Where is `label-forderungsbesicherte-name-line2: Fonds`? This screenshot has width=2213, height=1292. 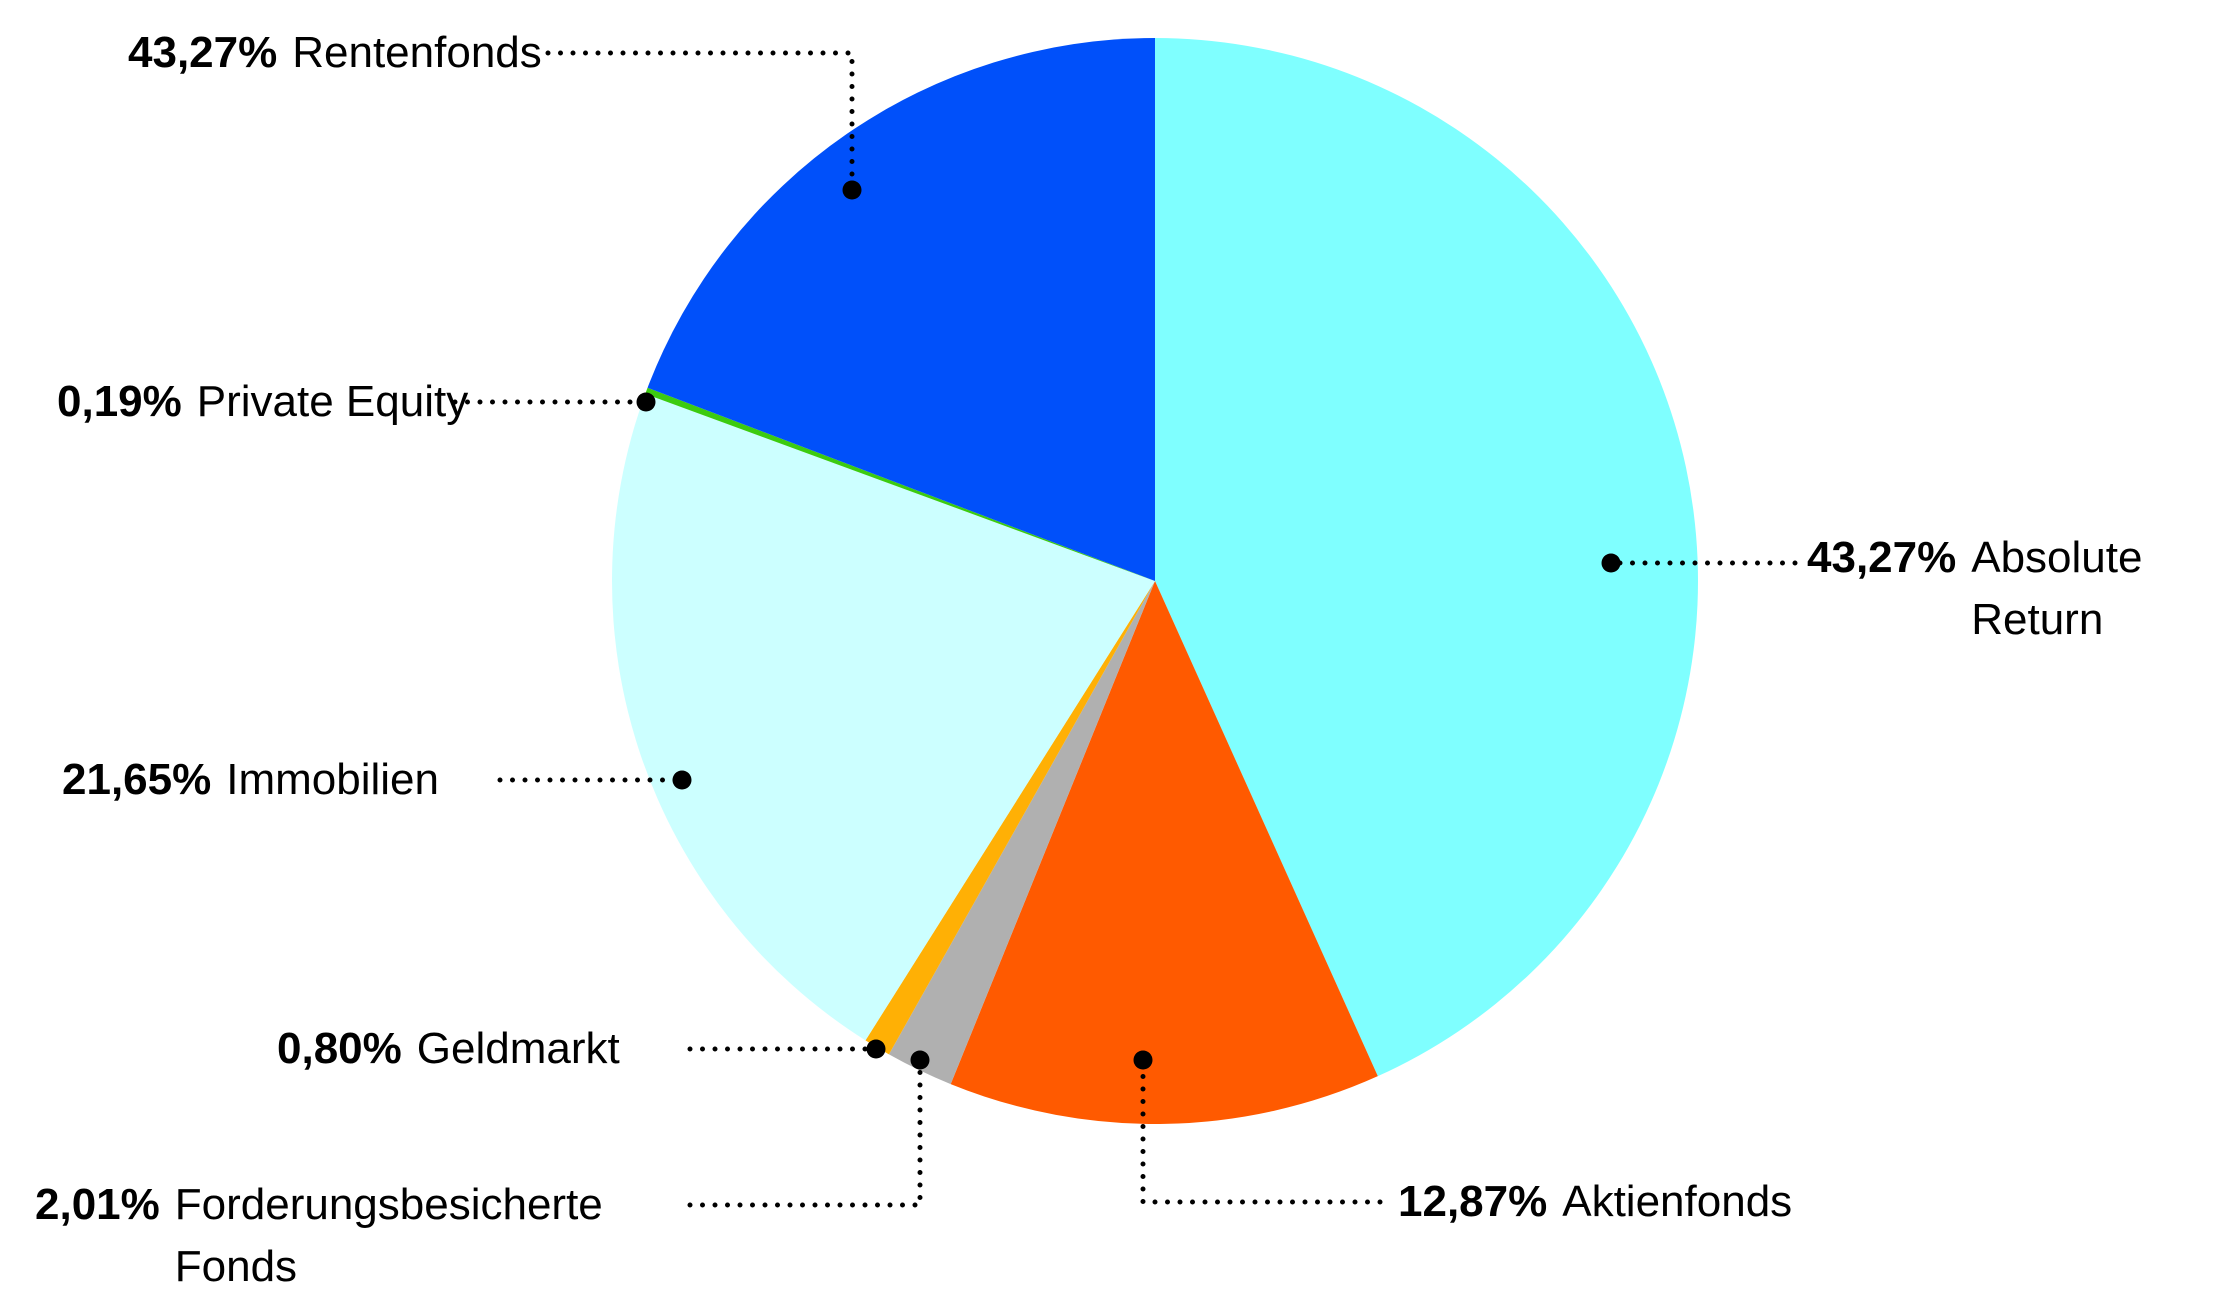 label-forderungsbesicherte-name-line2: Fonds is located at coordinates (236, 1266).